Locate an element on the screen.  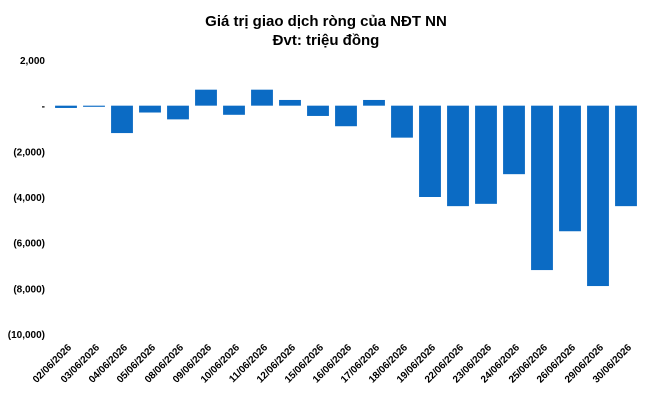
y-tick-label: 2,000 is located at coordinates (32, 61).